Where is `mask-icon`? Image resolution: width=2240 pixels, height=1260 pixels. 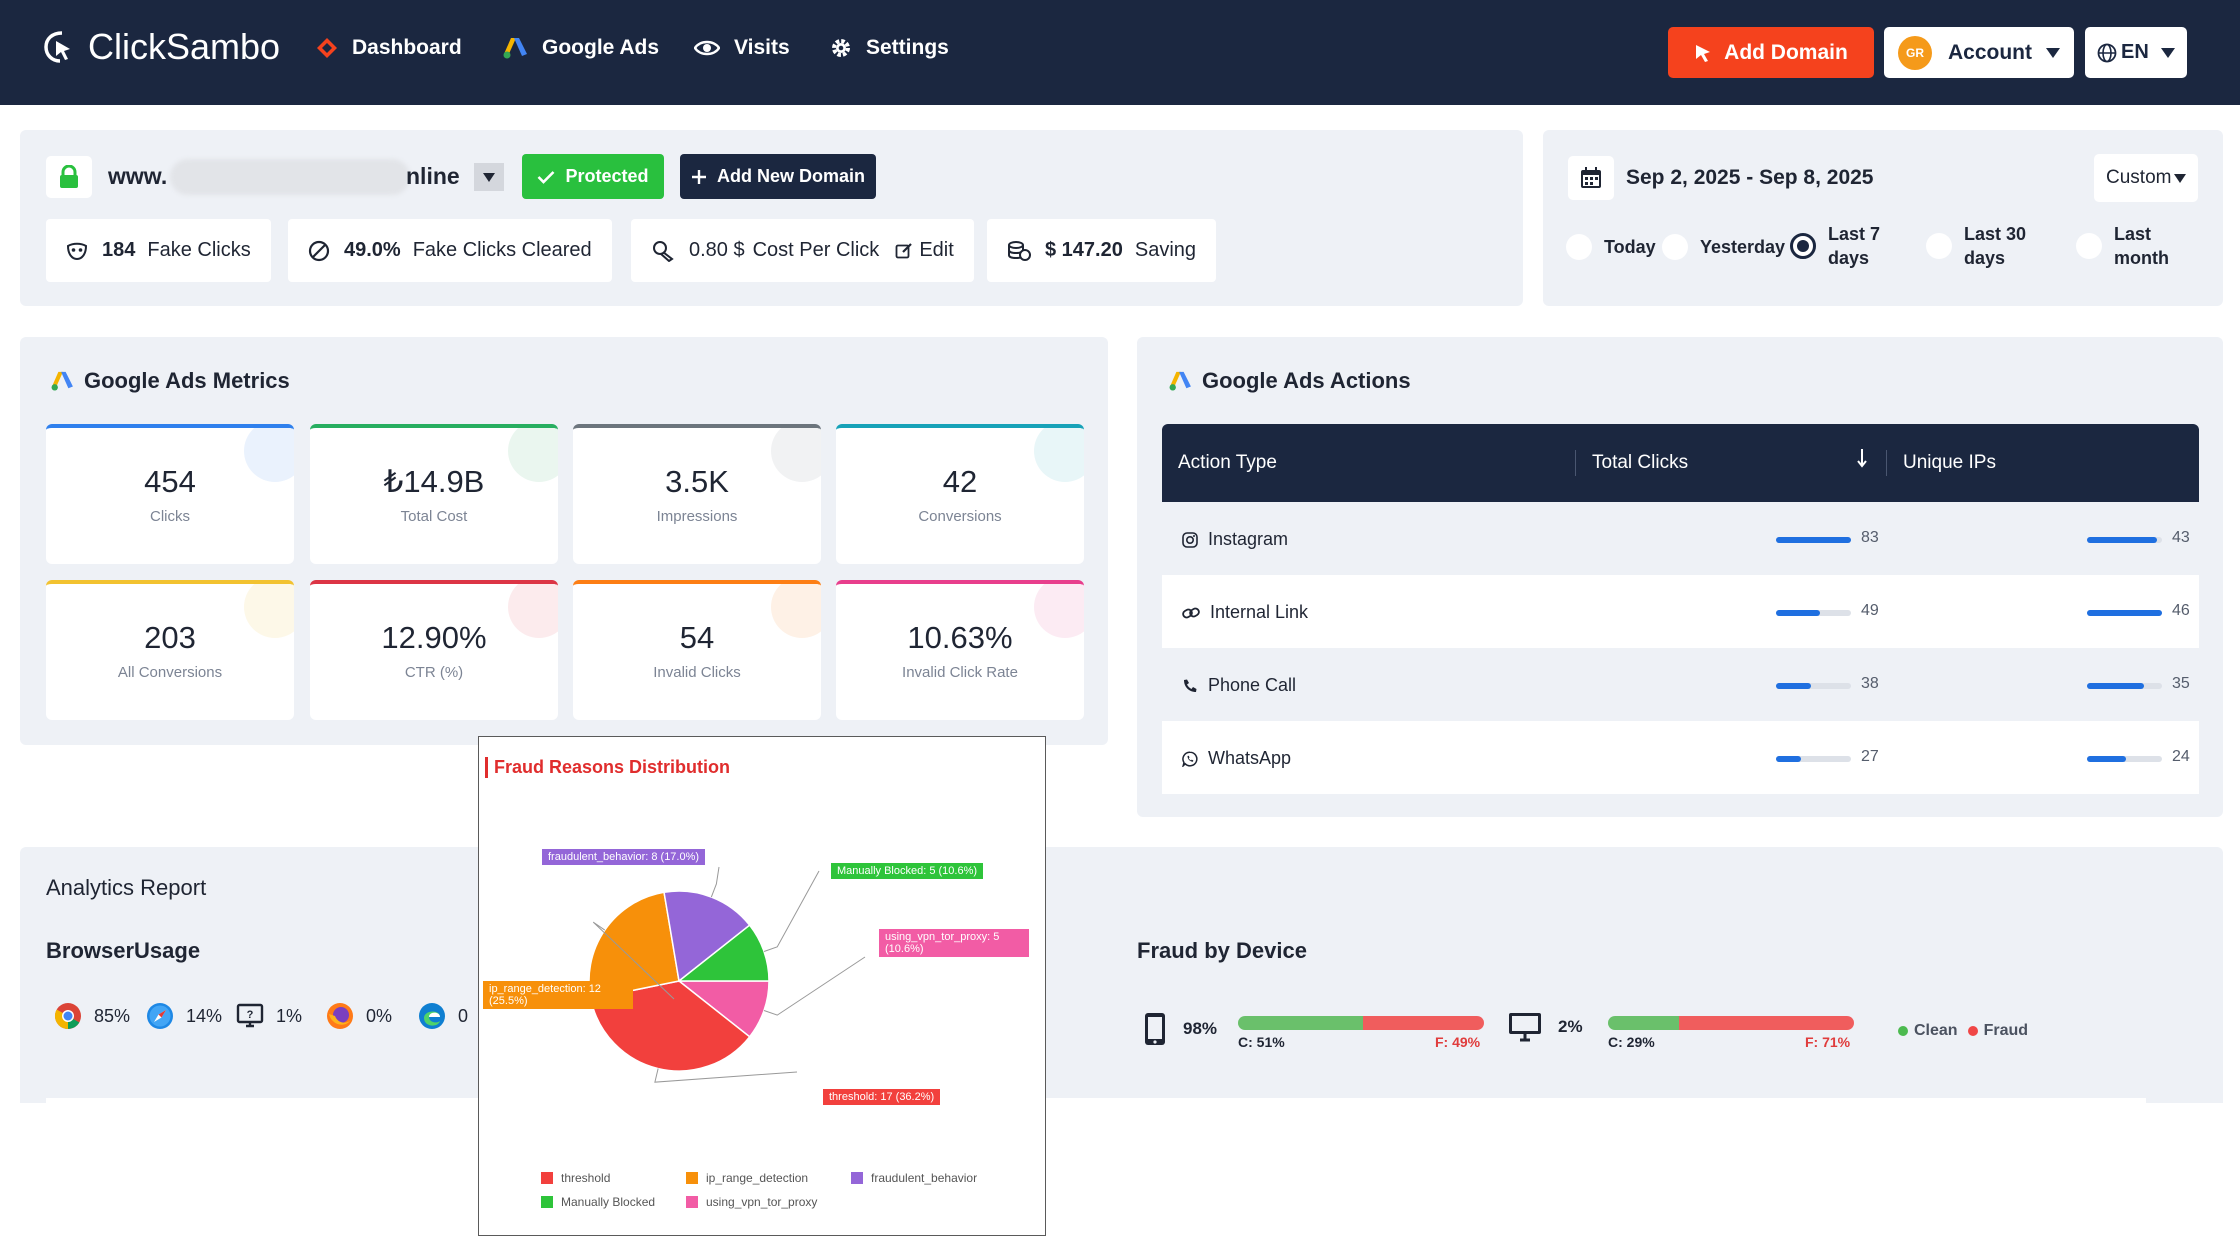 mask-icon is located at coordinates (77, 251).